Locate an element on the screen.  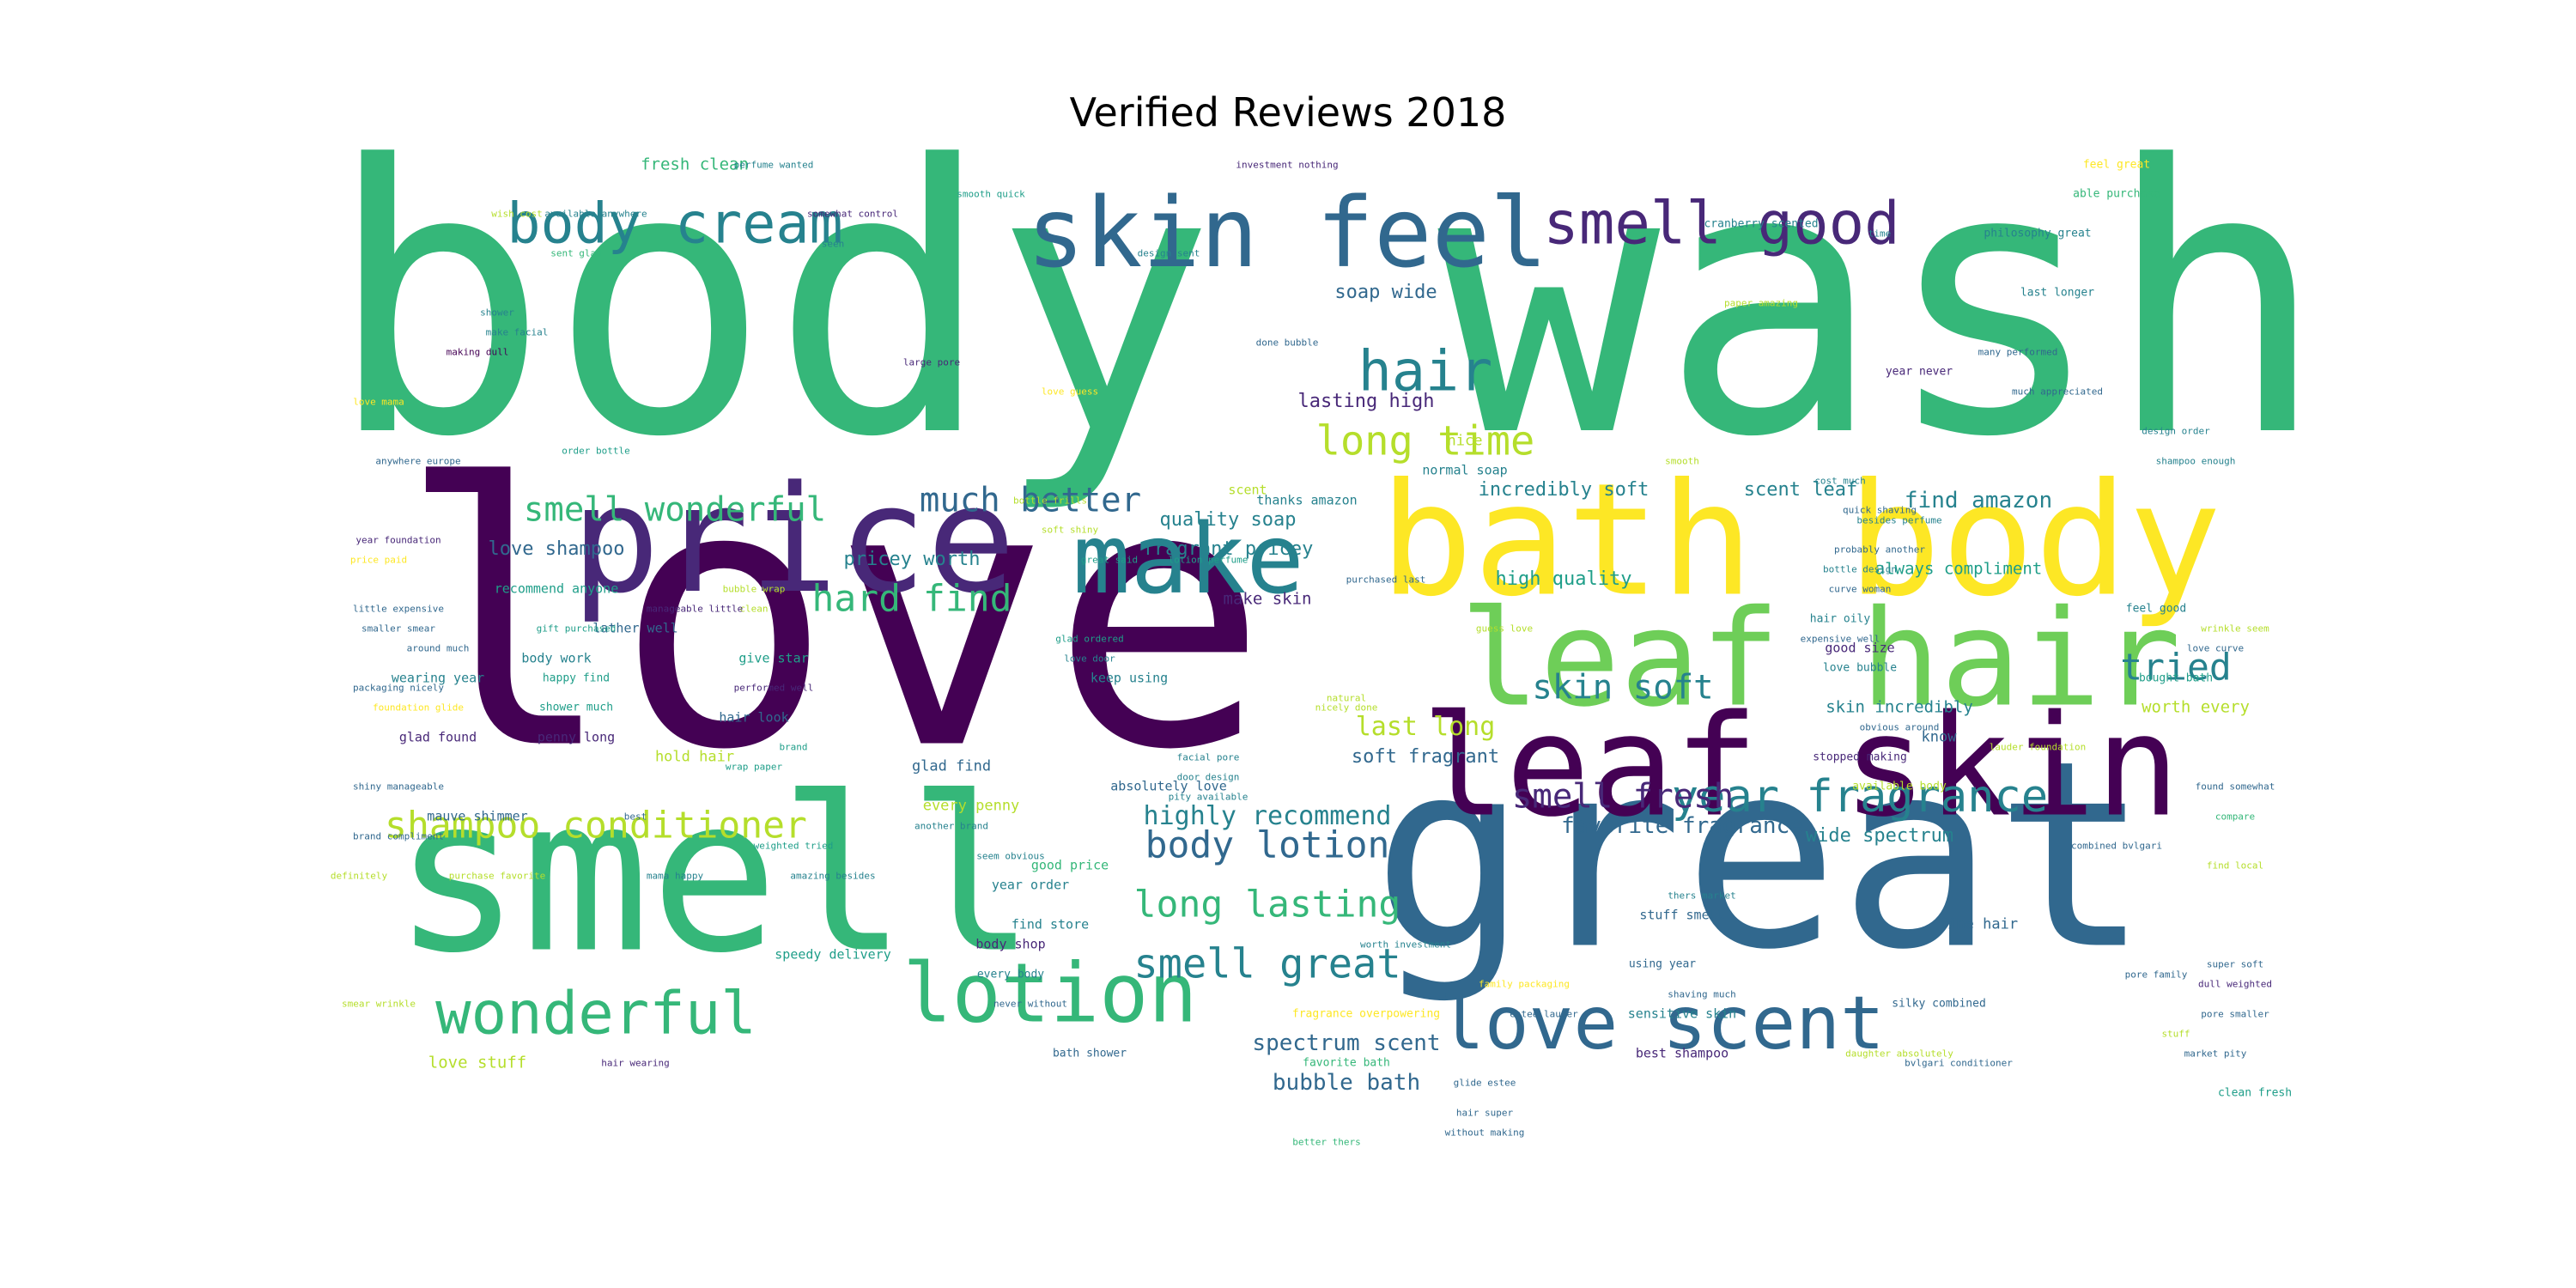
cloud-word: love mama is located at coordinates (378, 401).